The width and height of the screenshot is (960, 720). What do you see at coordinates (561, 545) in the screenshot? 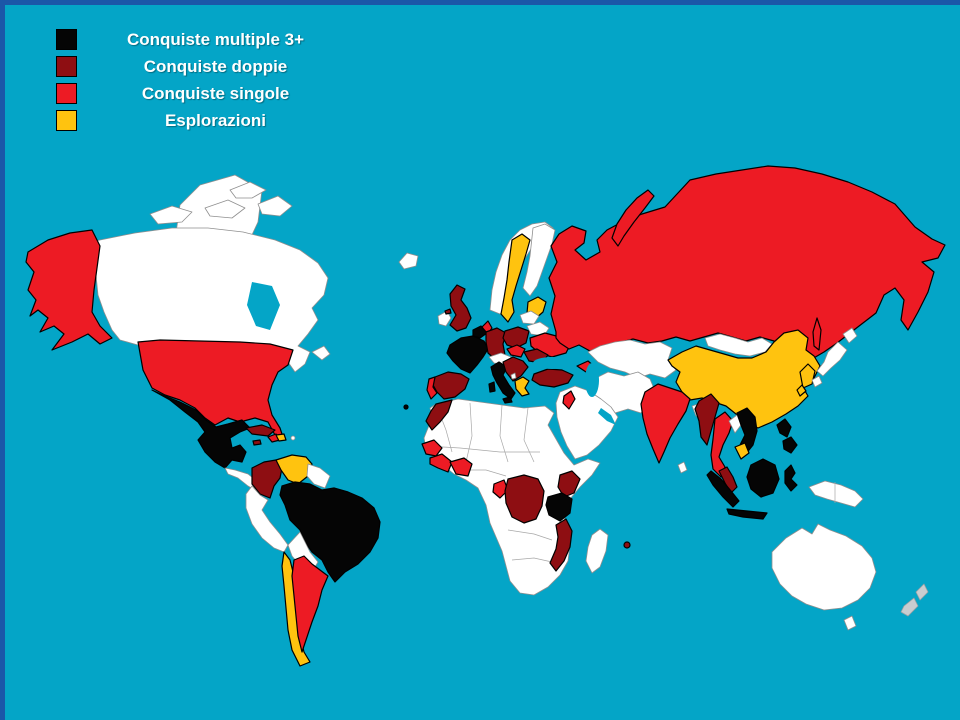
I see `country-mozambique` at bounding box center [561, 545].